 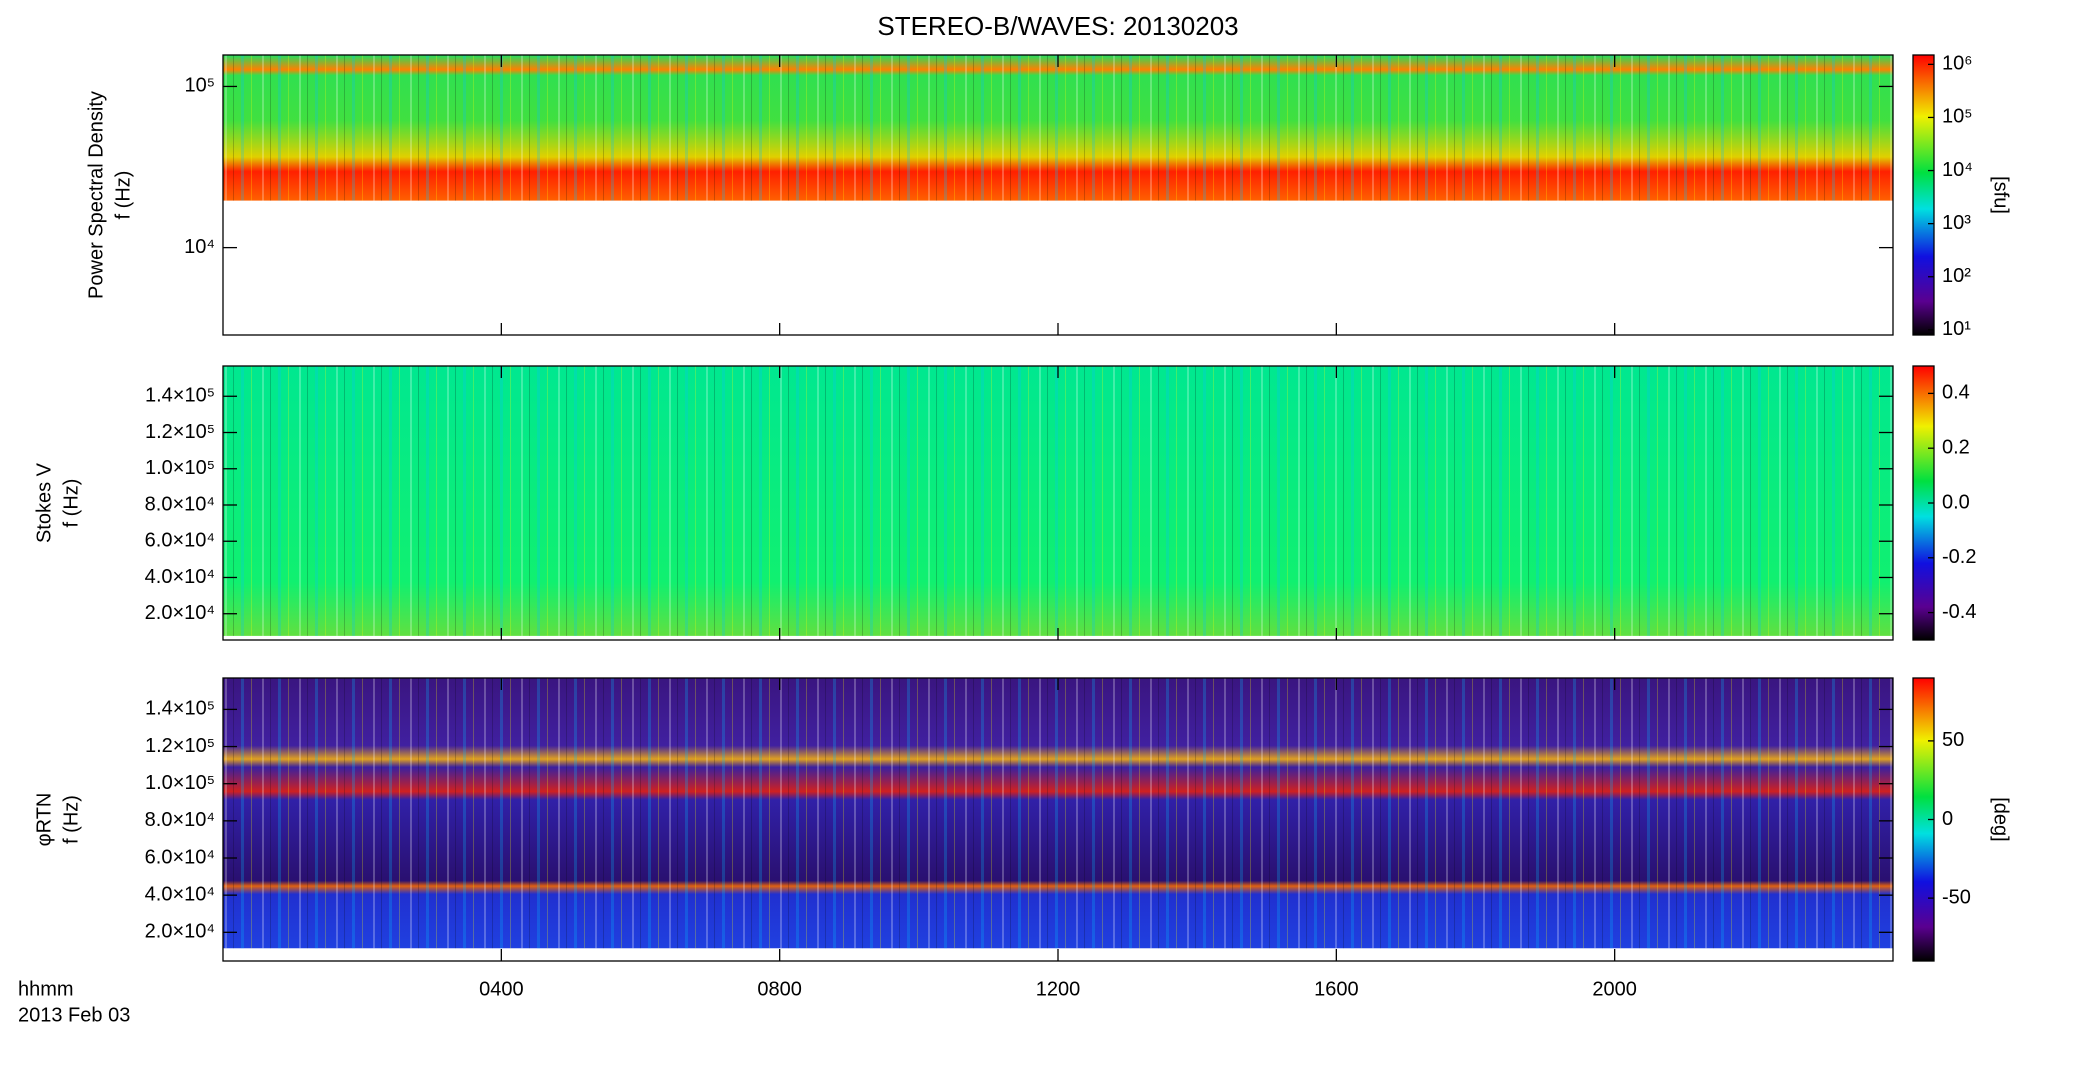 I want to click on date-label: 2013 Feb 03, so click(x=74, y=1015).